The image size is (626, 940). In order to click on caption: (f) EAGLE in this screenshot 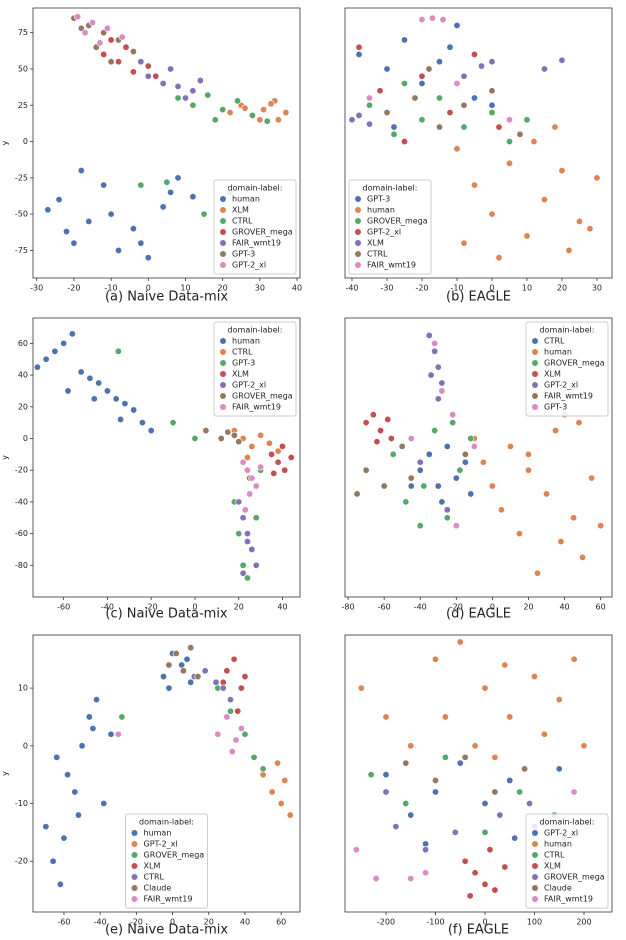, I will do `click(478, 930)`.